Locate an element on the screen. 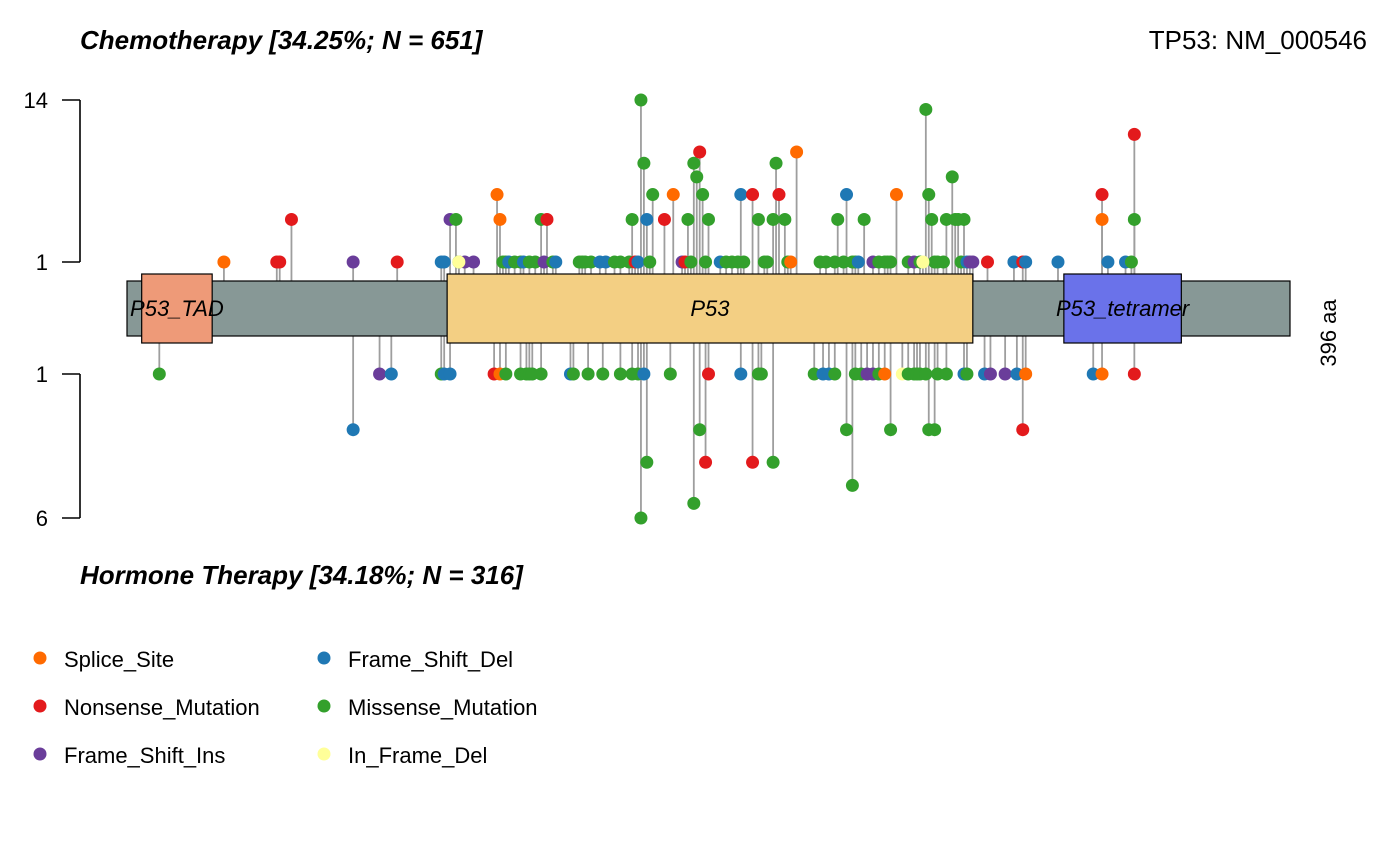 Image resolution: width=1400 pixels, height=865 pixels. domain-label: P53 is located at coordinates (710, 308).